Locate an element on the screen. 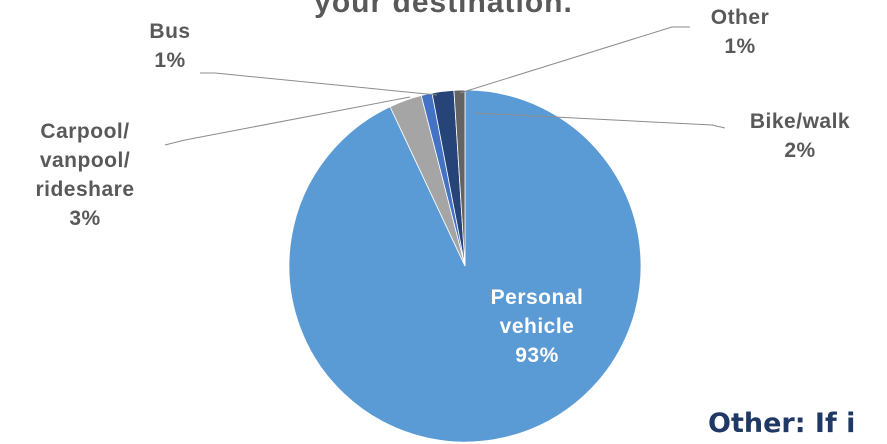 The height and width of the screenshot is (444, 887). slice-label: Carpool/ vanpool/ rideshare 3% is located at coordinates (85, 175).